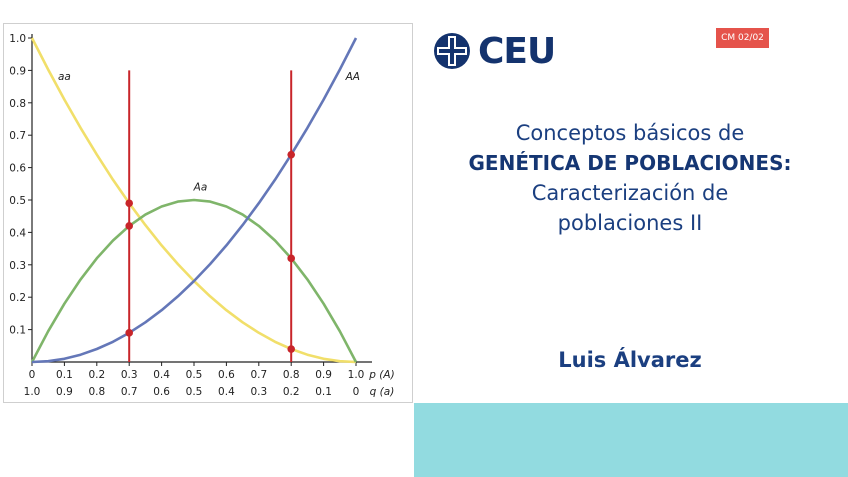 The image size is (848, 477). I want to click on x-tick-label-q: 1.0, so click(32, 392).